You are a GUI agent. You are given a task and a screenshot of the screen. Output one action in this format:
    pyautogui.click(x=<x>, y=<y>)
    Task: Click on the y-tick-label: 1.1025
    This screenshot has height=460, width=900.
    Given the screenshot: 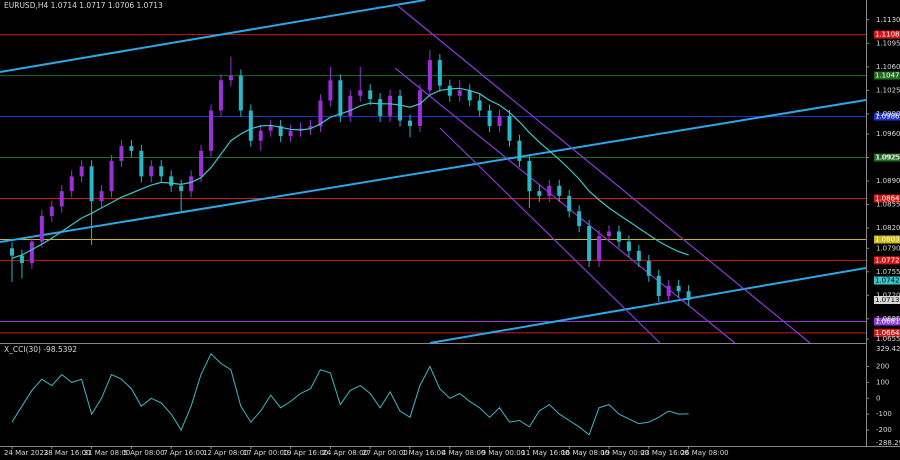 What is the action you would take?
    pyautogui.click(x=888, y=90)
    